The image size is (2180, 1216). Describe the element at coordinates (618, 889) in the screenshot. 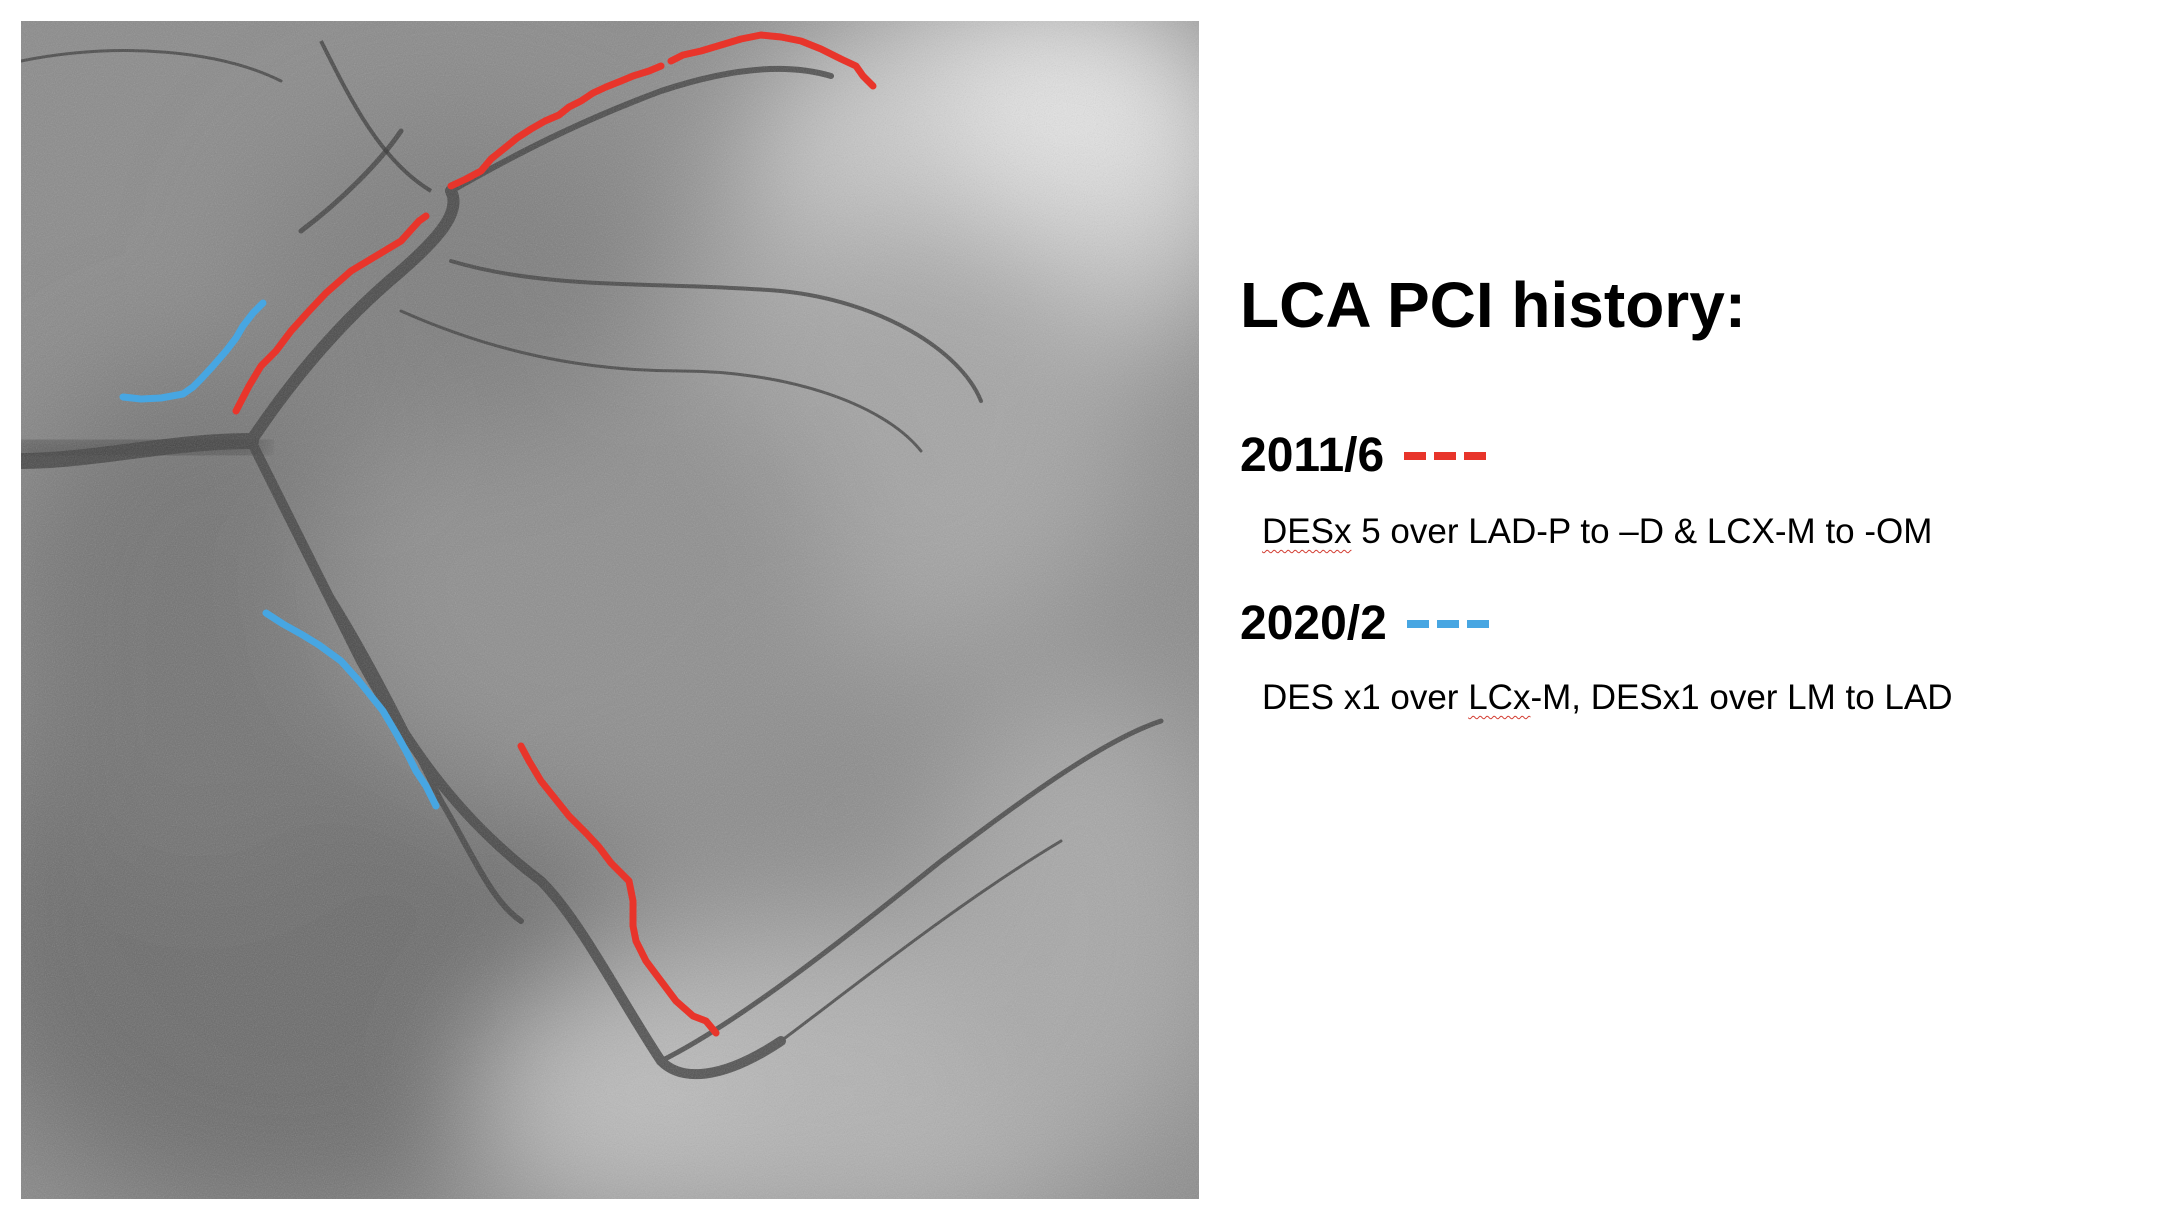

I see `stent-2011-lcx` at that location.